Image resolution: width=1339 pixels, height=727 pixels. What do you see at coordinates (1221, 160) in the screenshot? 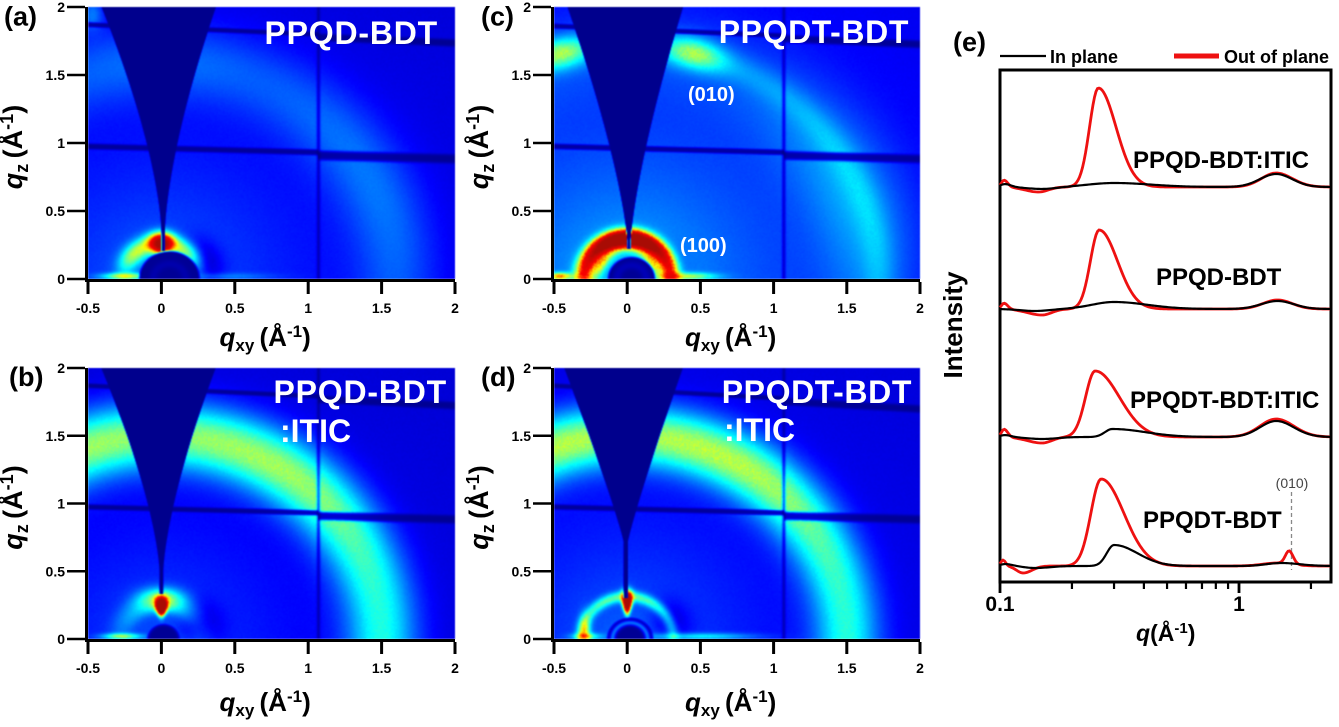
I see `svg-text: PPQD-BDT:ITIC` at bounding box center [1221, 160].